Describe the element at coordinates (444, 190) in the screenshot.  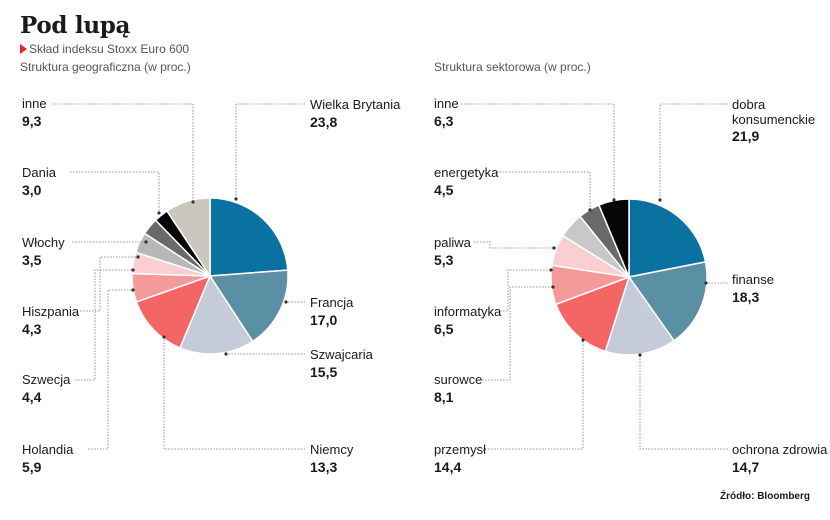
I see `slice-label-value: 4,5` at that location.